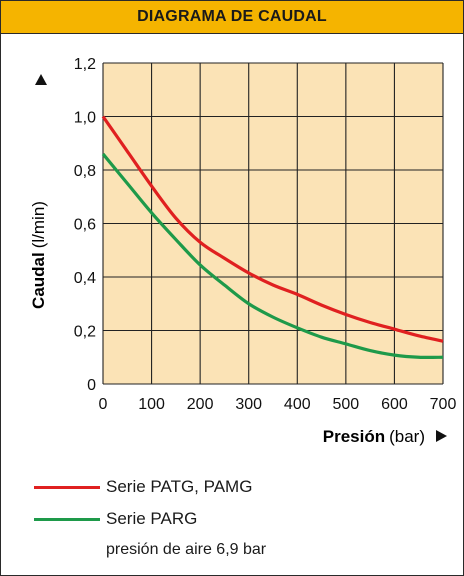 This screenshot has height=576, width=464. What do you see at coordinates (354, 436) in the screenshot?
I see `x-axis-label-bold: Presión` at bounding box center [354, 436].